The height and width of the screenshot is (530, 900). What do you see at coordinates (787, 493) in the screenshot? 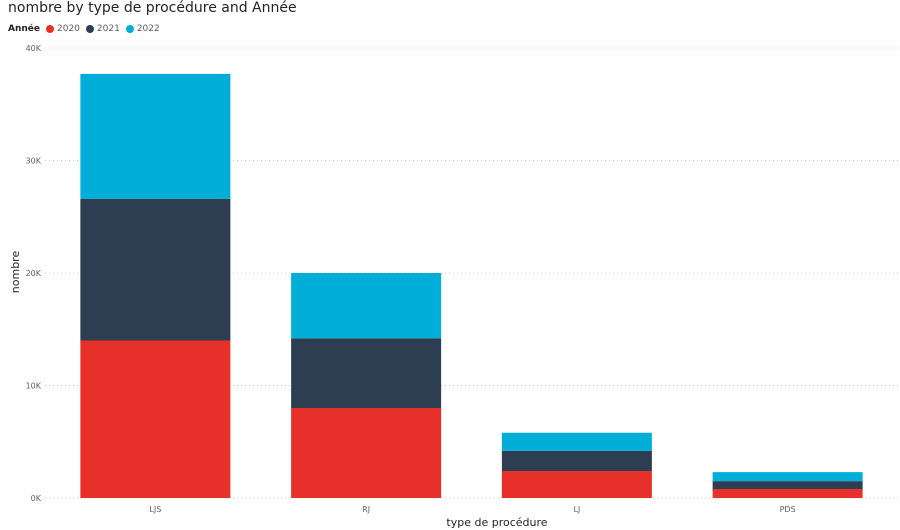
I see `bar-pds-2020` at bounding box center [787, 493].